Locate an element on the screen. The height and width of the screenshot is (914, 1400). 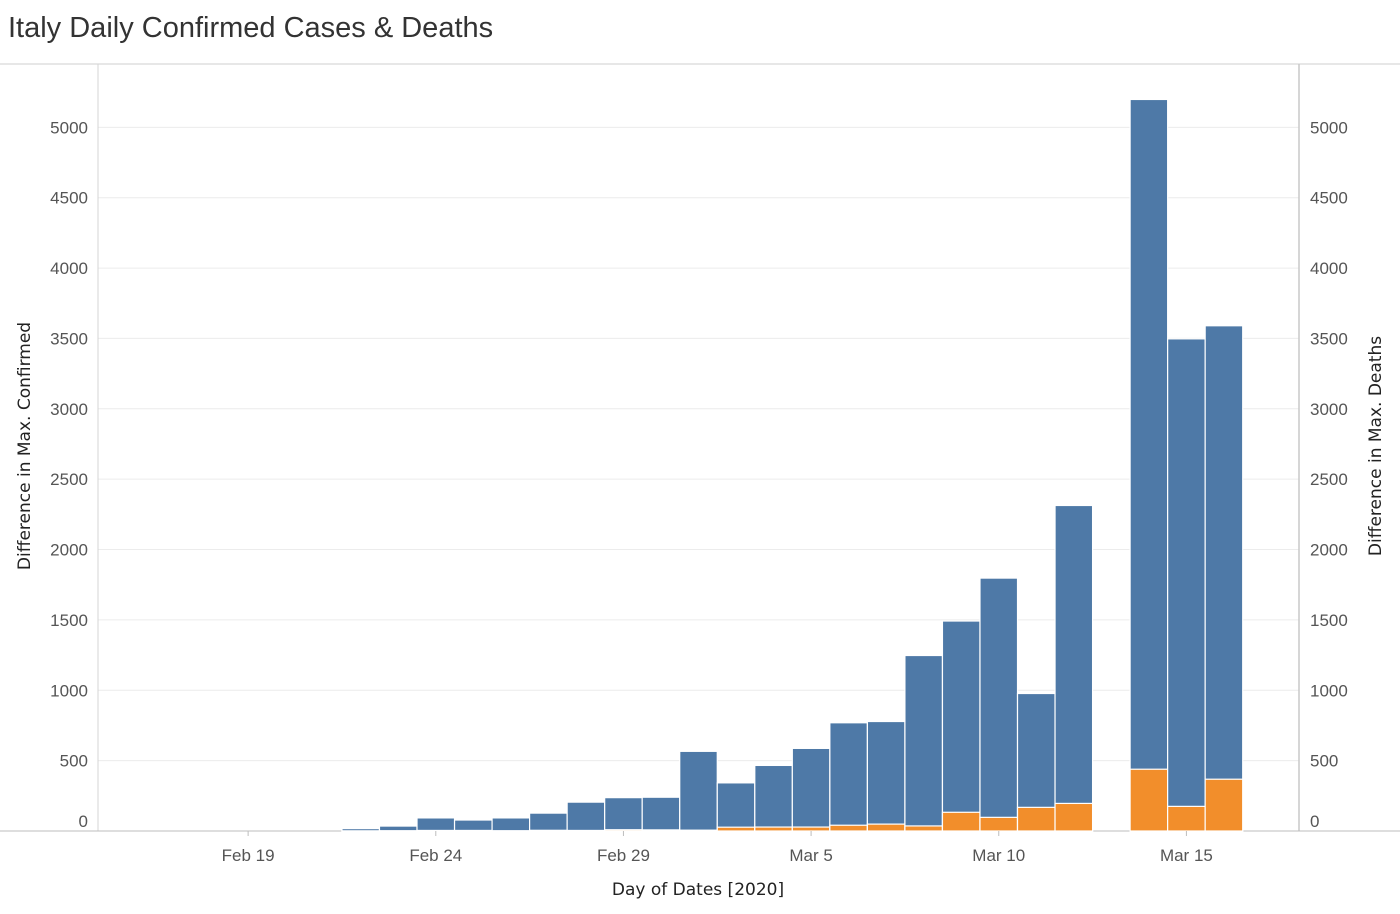
y-tick-right: 0 is located at coordinates (1314, 821).